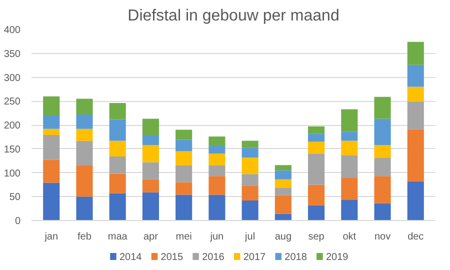 This screenshot has height=270, width=450. Describe the element at coordinates (151, 237) in the screenshot. I see `x-tick-label: apr` at that location.